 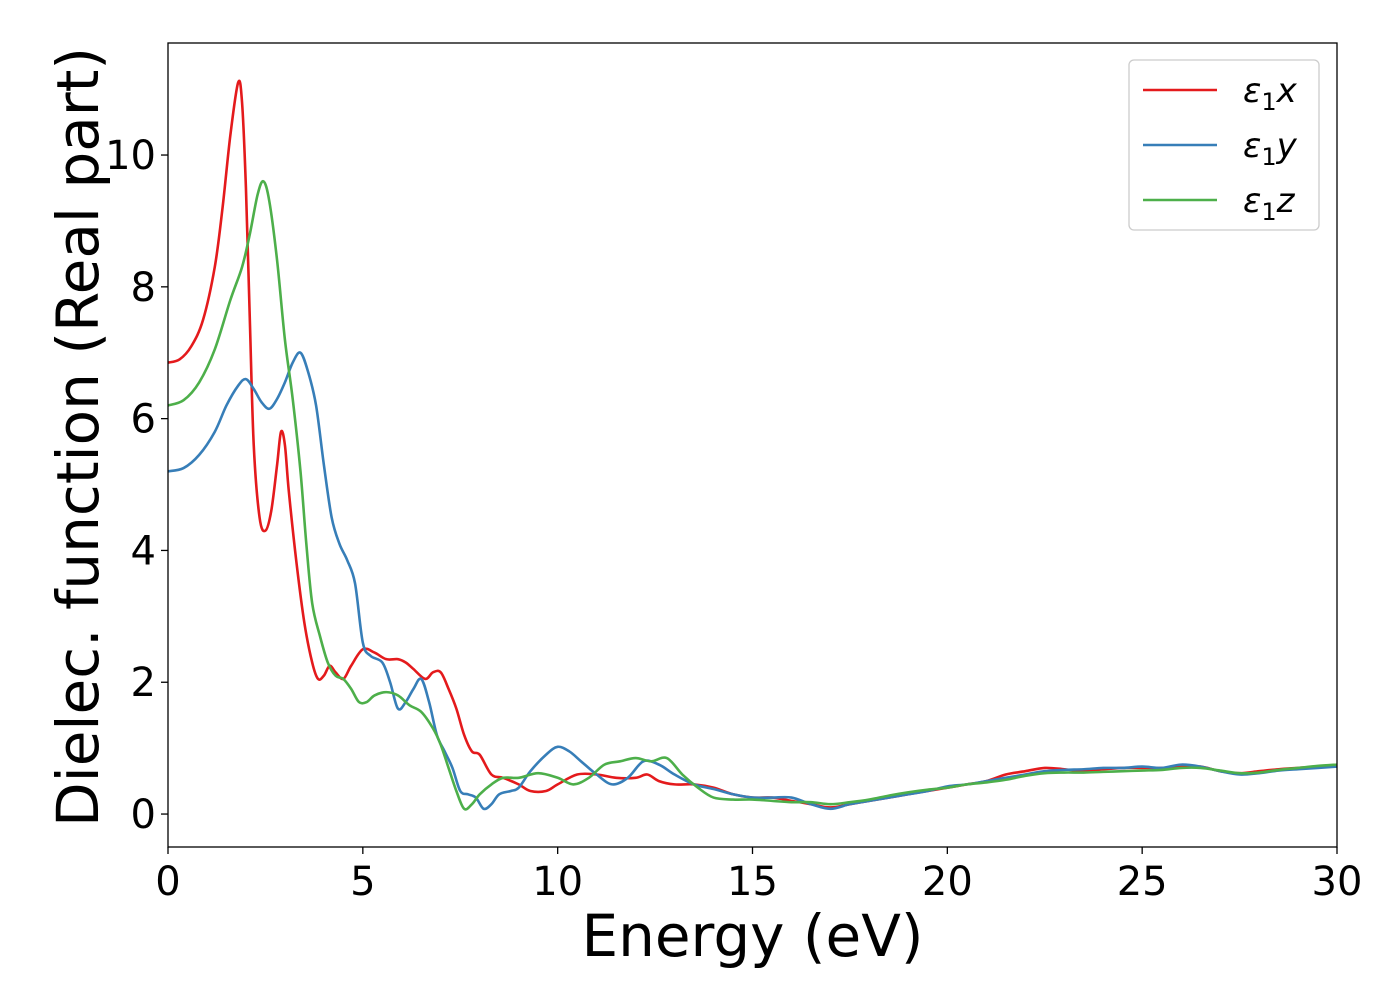 I want to click on legend: ε1x ε1y ε1z, so click(x=1224, y=145).